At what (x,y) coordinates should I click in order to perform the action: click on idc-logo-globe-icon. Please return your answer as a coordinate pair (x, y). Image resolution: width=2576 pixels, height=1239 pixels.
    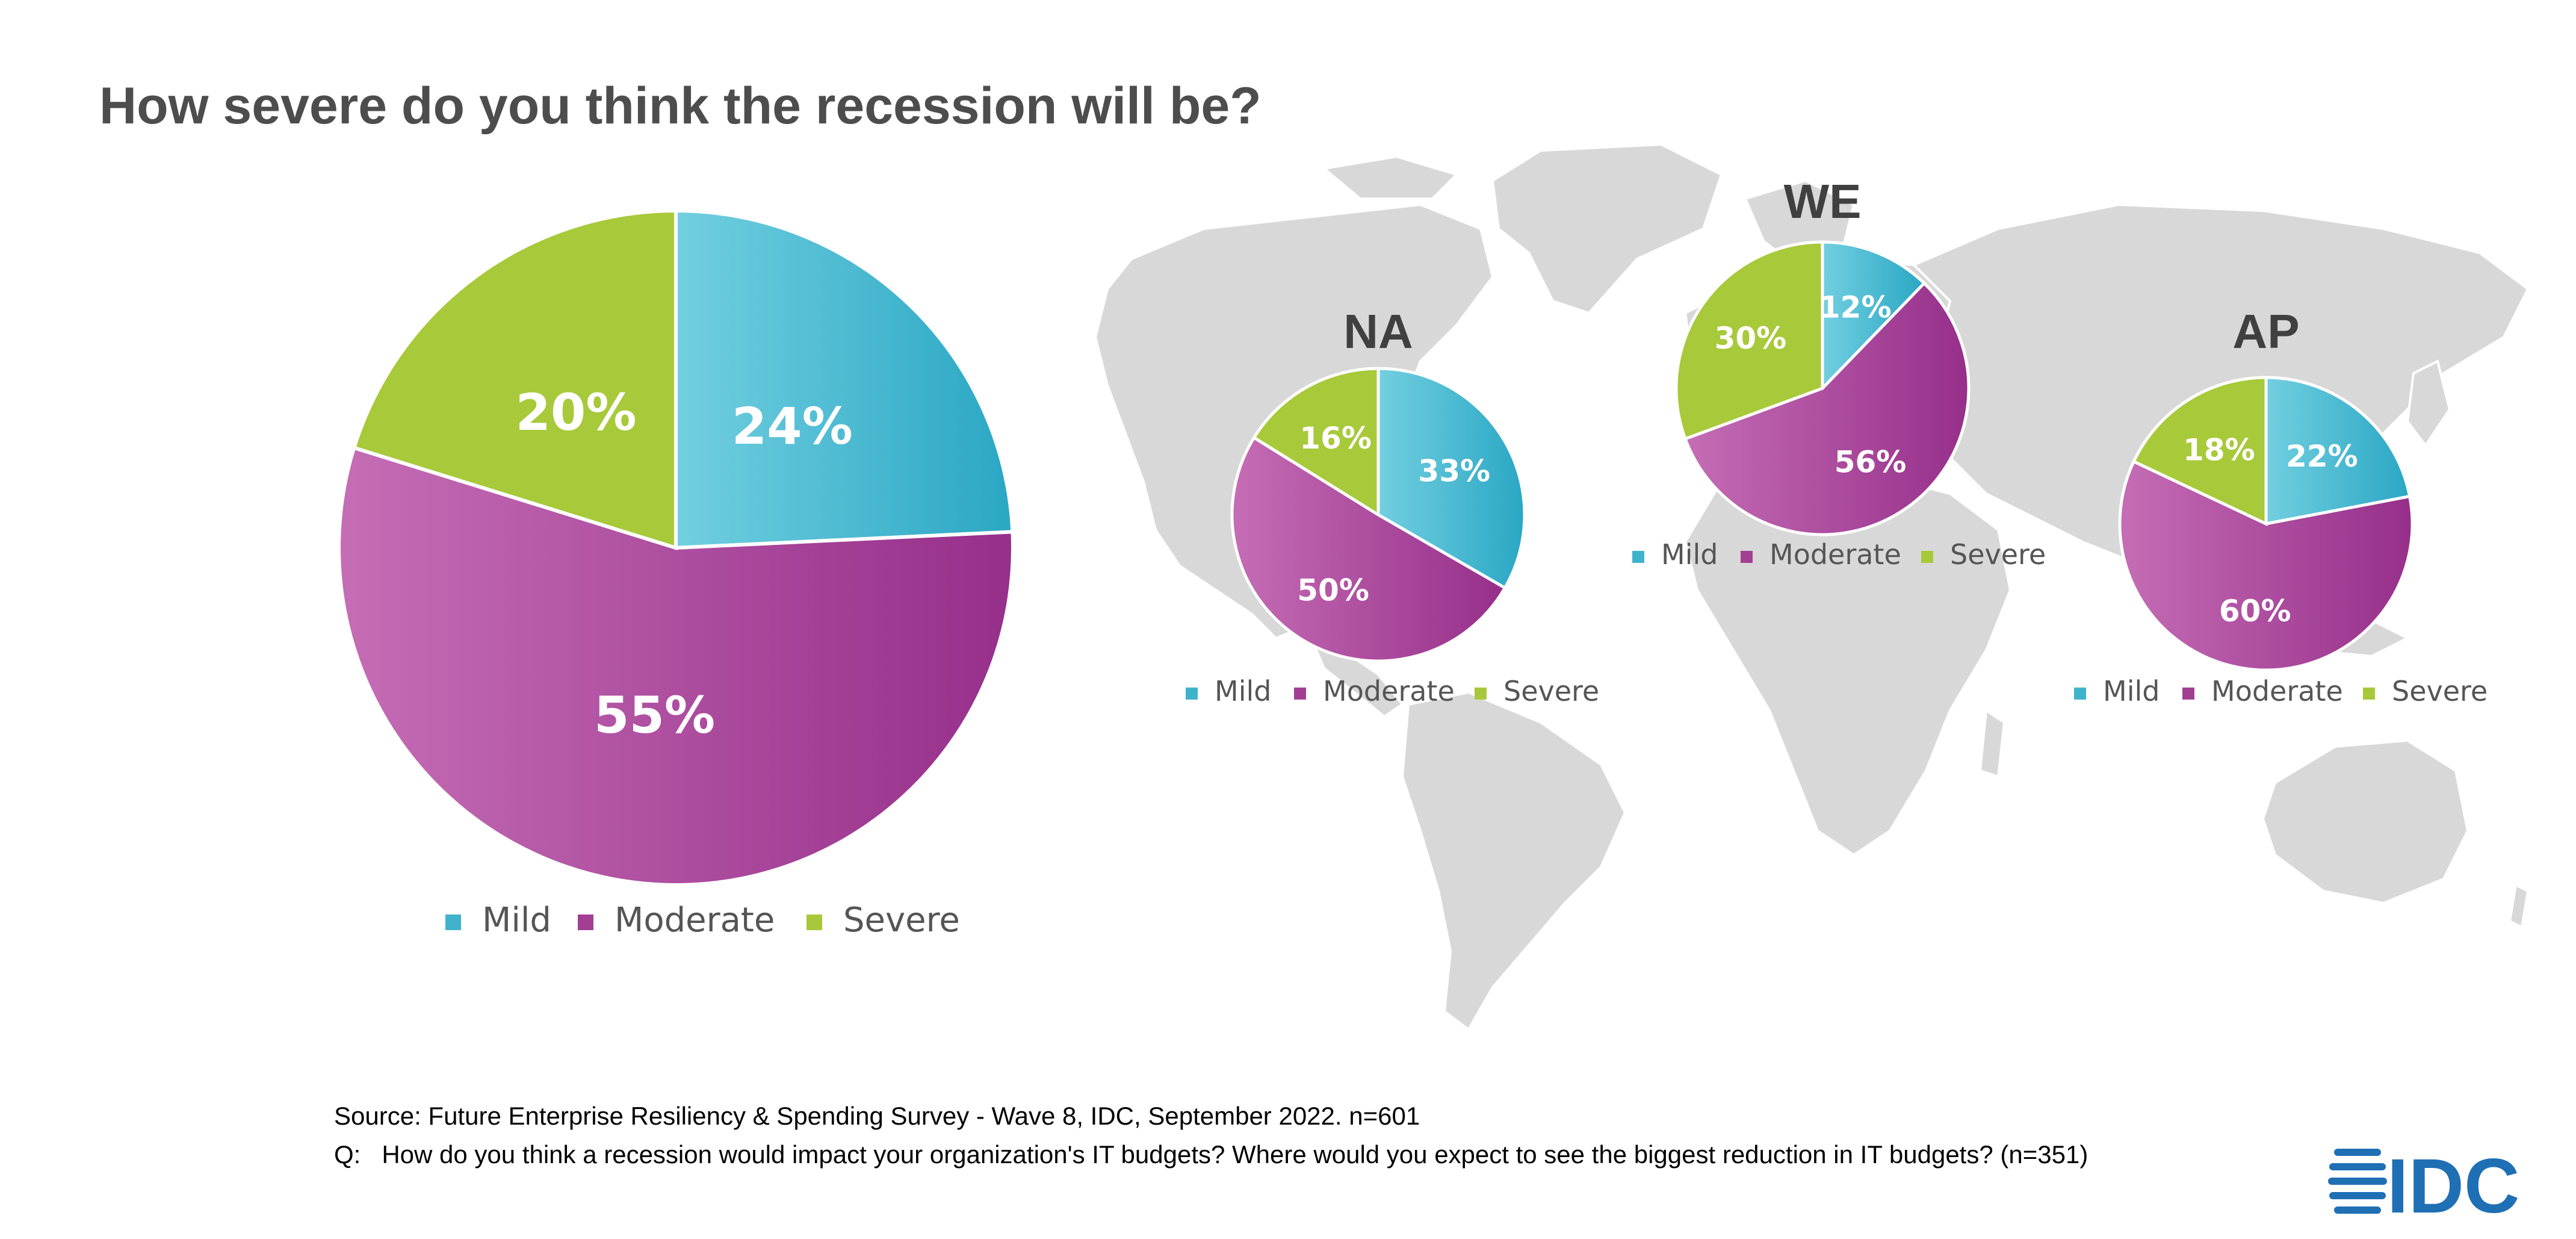
    Looking at the image, I should click on (2357, 1181).